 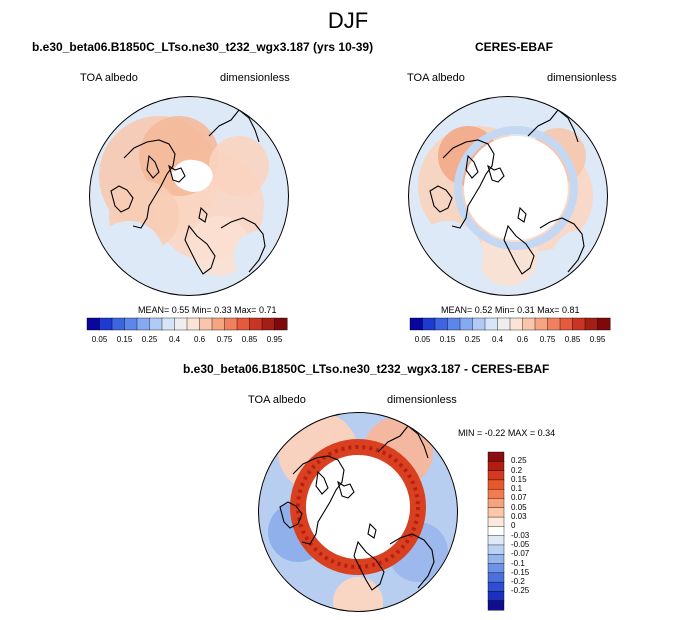 What do you see at coordinates (518, 563) in the screenshot?
I see `colorbar-tick-label: -0.1` at bounding box center [518, 563].